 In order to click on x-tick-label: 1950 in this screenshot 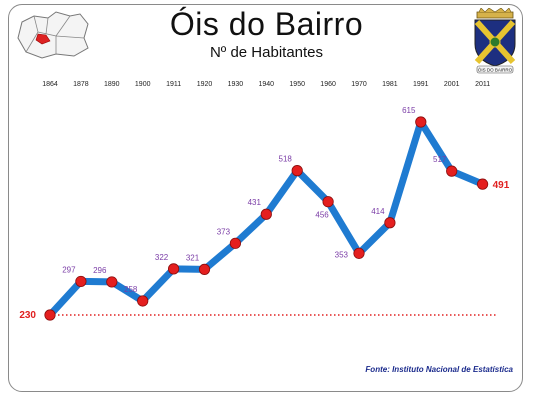, I will do `click(297, 84)`.